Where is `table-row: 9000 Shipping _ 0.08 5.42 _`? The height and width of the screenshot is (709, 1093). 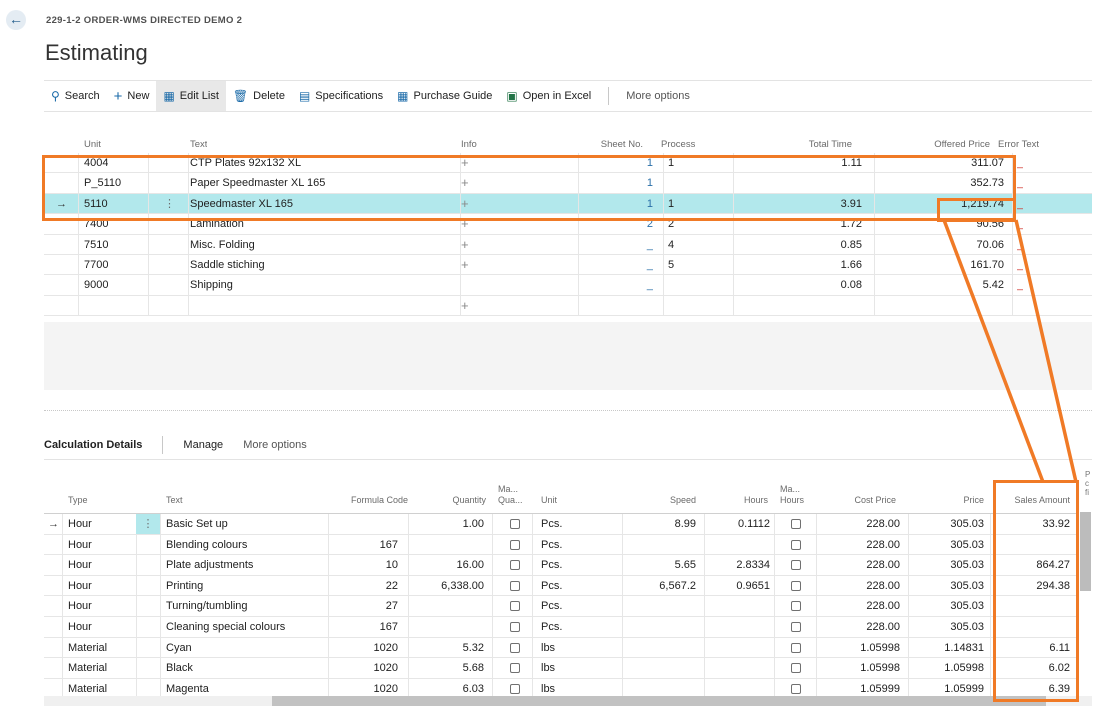
table-row: 9000 Shipping _ 0.08 5.42 _ is located at coordinates (568, 285).